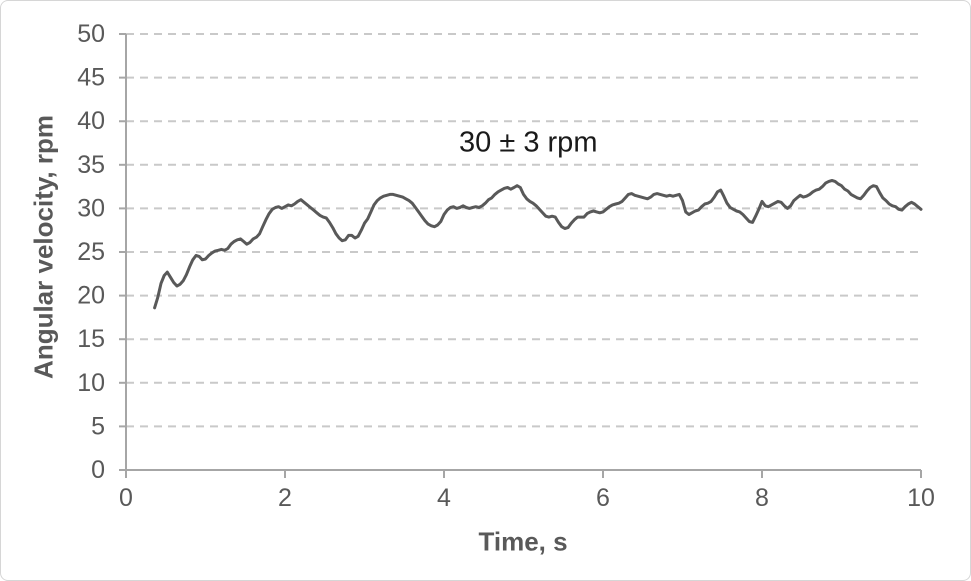  What do you see at coordinates (98, 470) in the screenshot?
I see `y-tick-label-0: 0` at bounding box center [98, 470].